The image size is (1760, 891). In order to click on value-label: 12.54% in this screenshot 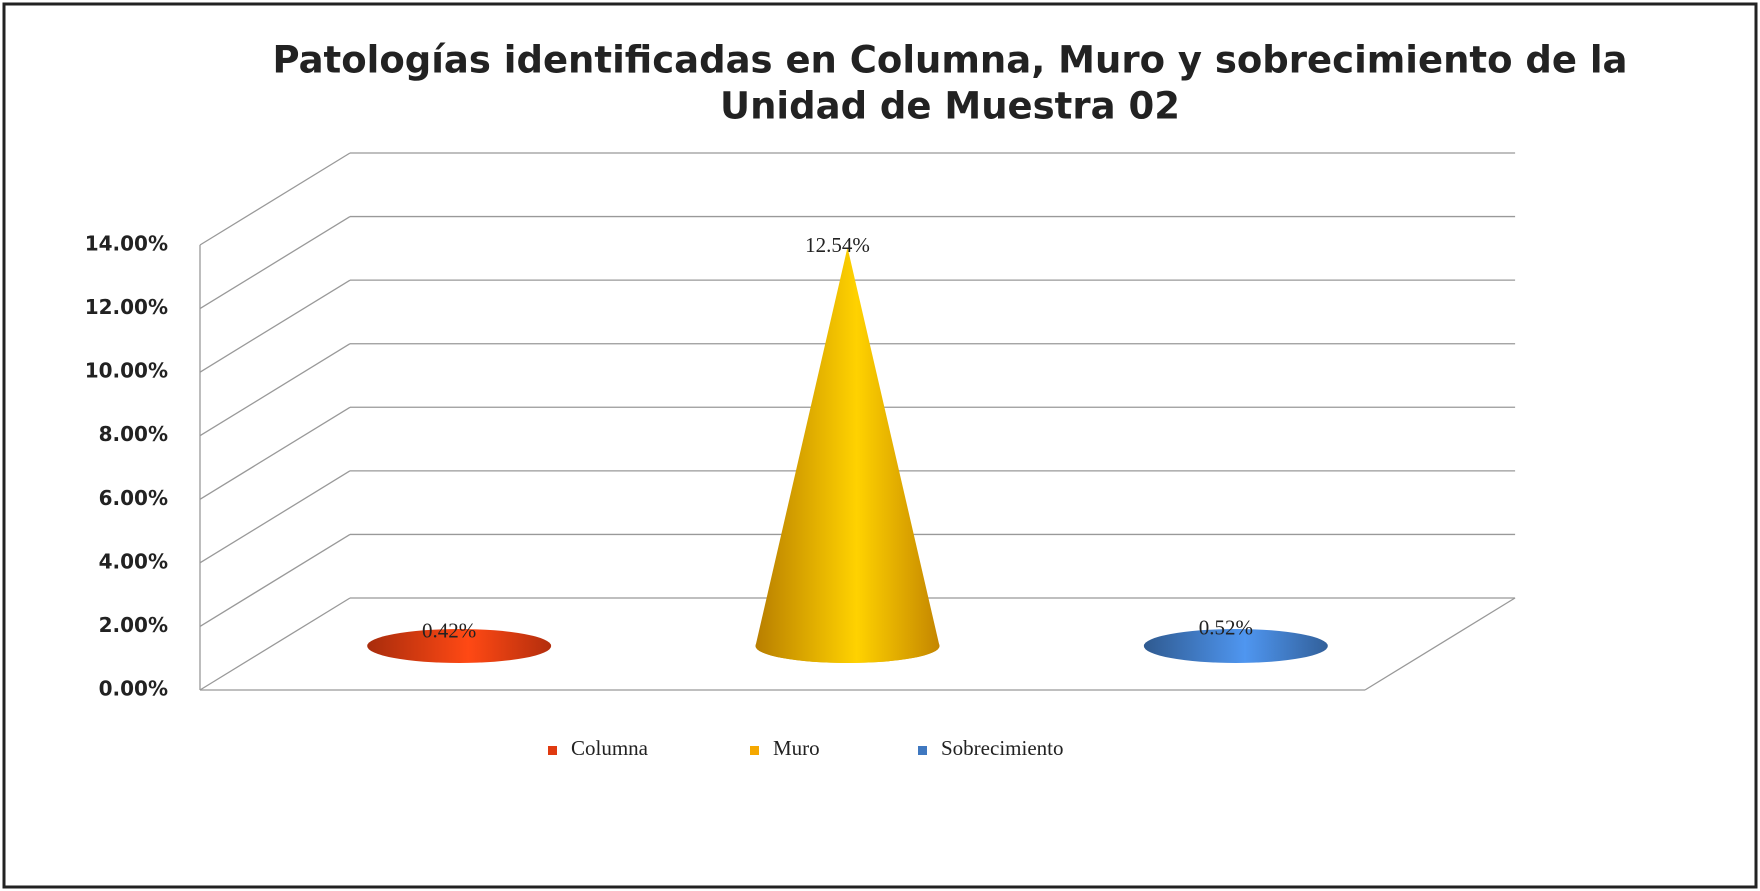, I will do `click(837, 245)`.